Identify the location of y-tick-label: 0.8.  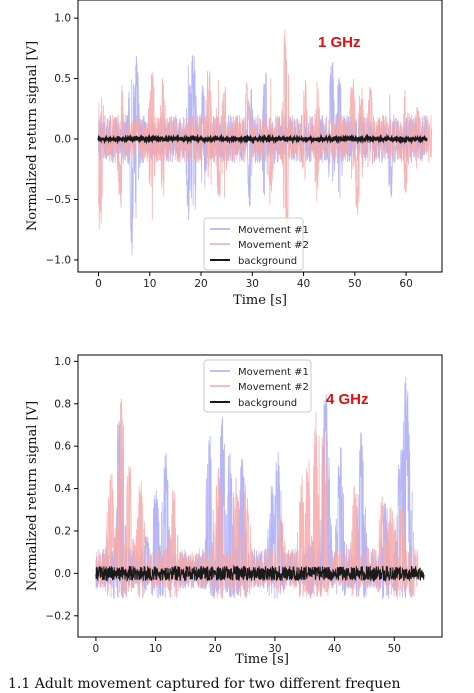
(62, 404).